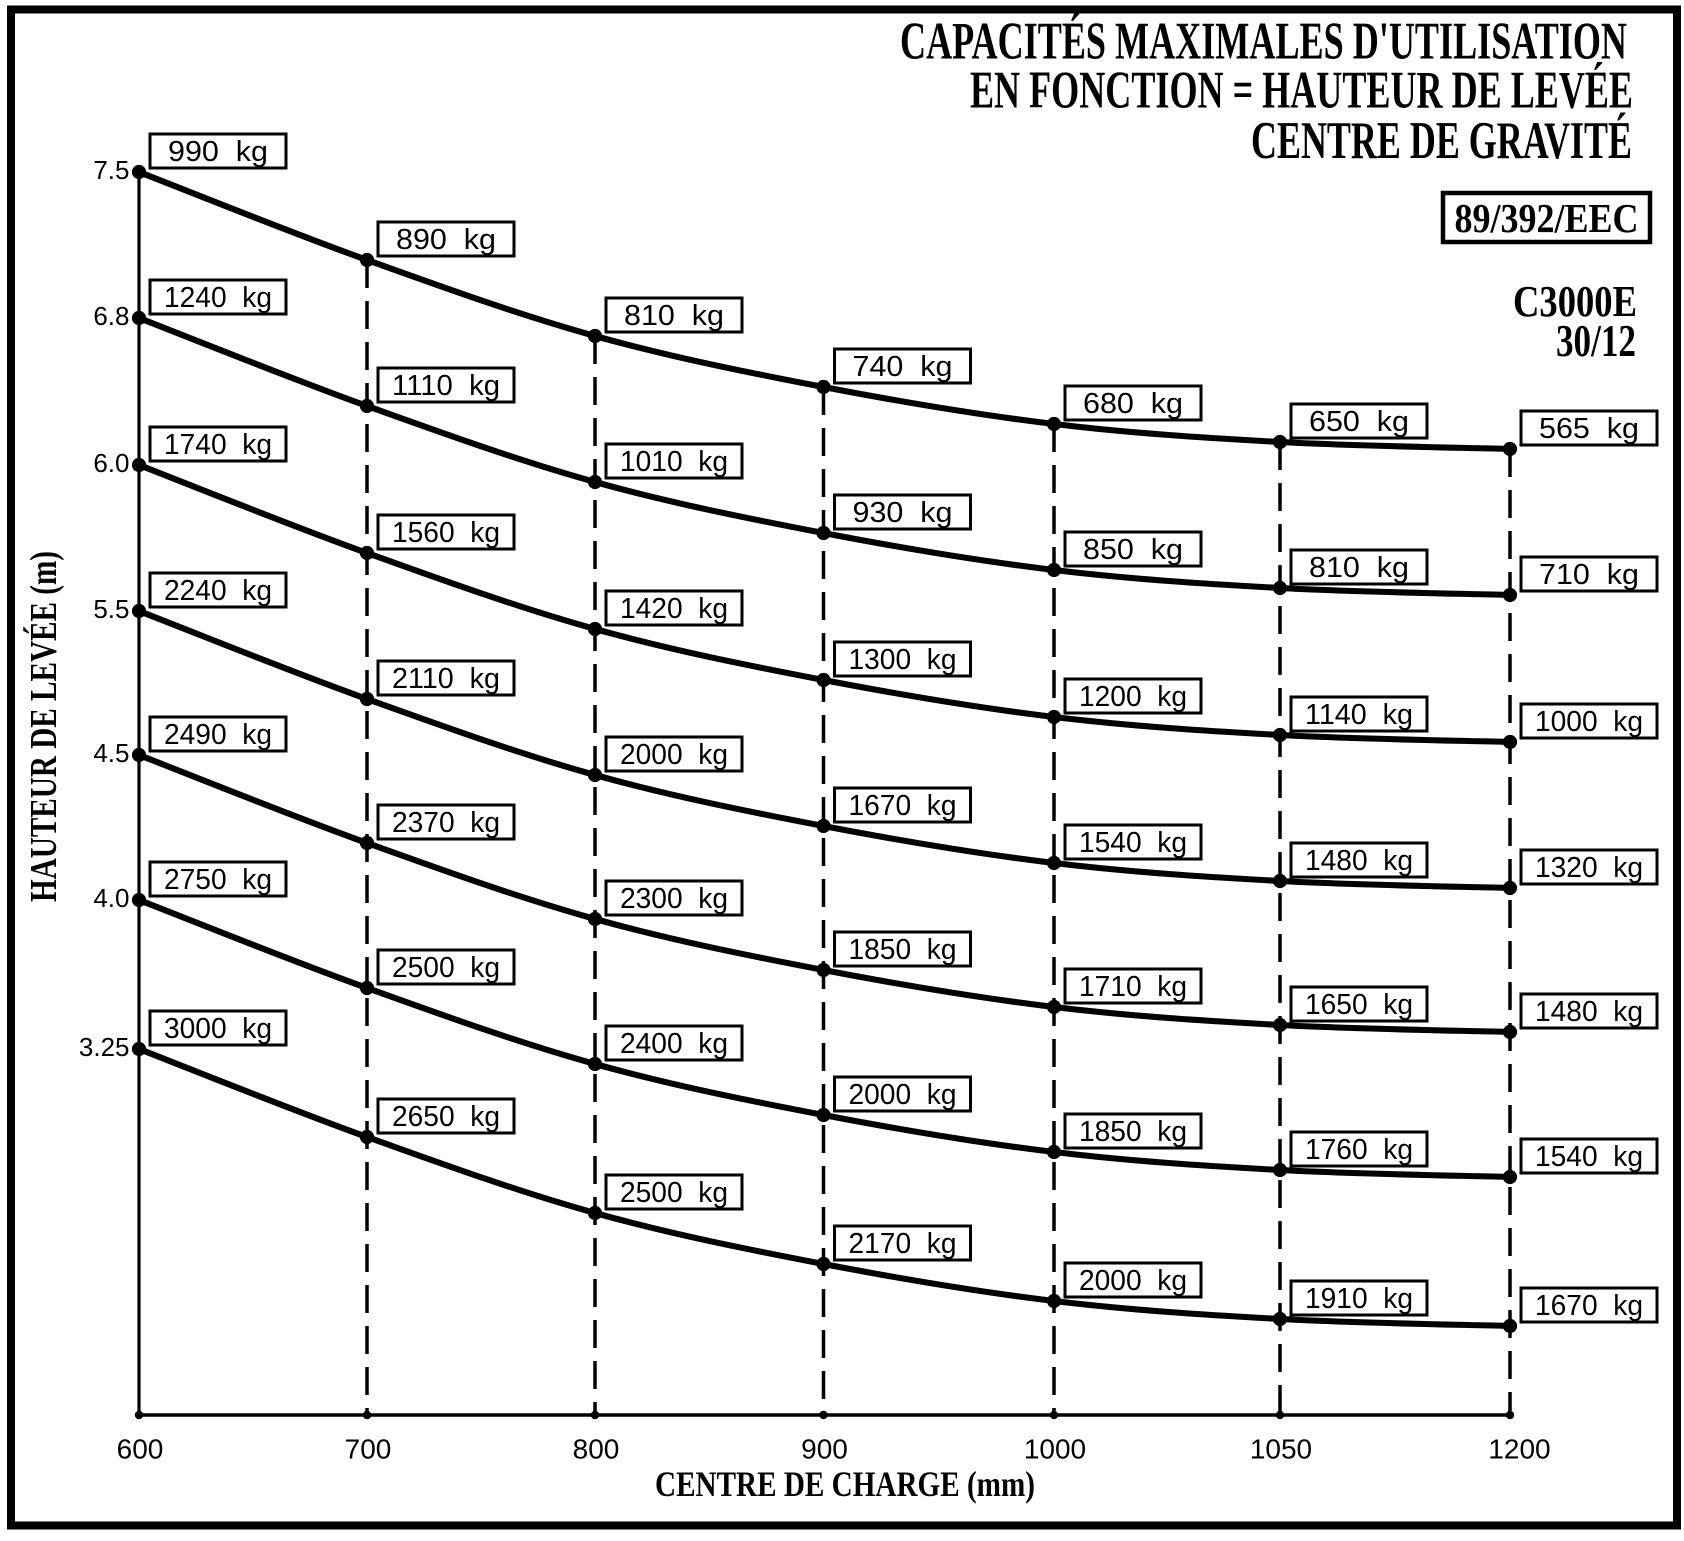  I want to click on svg-text:CAPACITÉS MAXIMALES D'UTILISAT: CAPACITÉS MAXIMALES D'UTILISATION, so click(1263, 42).